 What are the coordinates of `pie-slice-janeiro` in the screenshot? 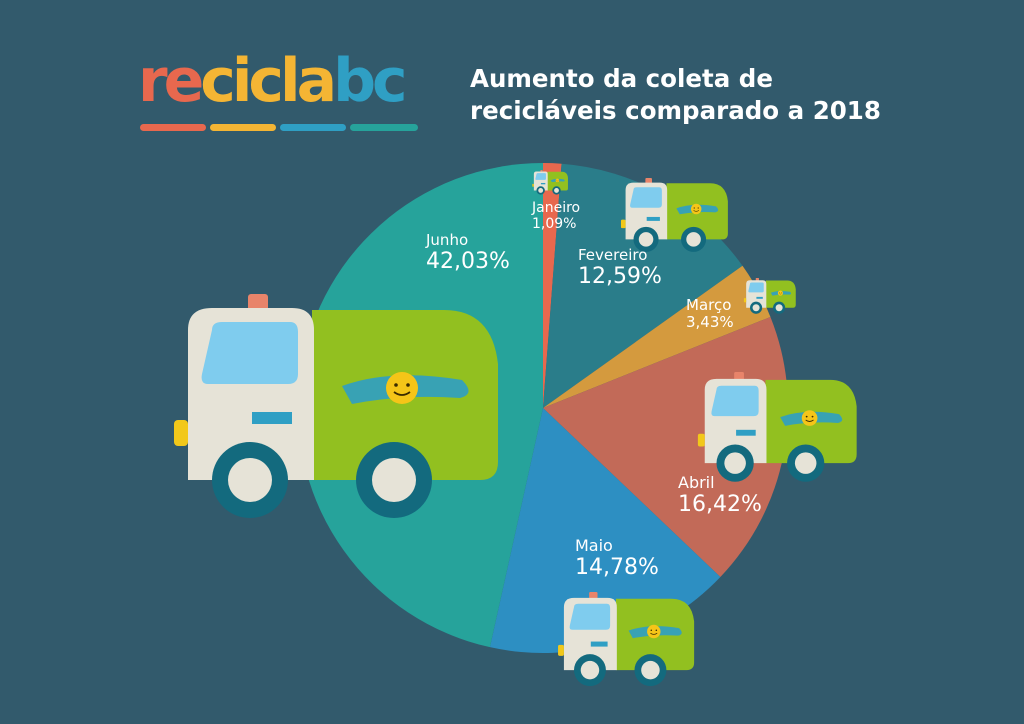 It's located at (552, 285).